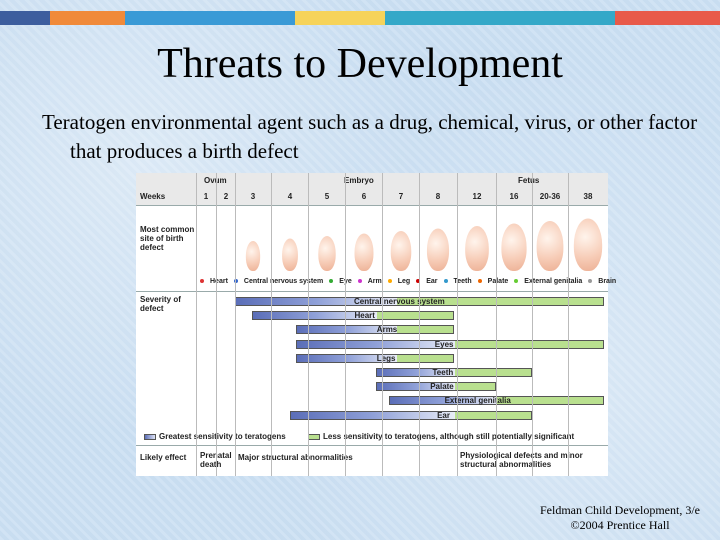  Describe the element at coordinates (215, 180) in the screenshot. I see `period-ovum: Ovum` at that location.